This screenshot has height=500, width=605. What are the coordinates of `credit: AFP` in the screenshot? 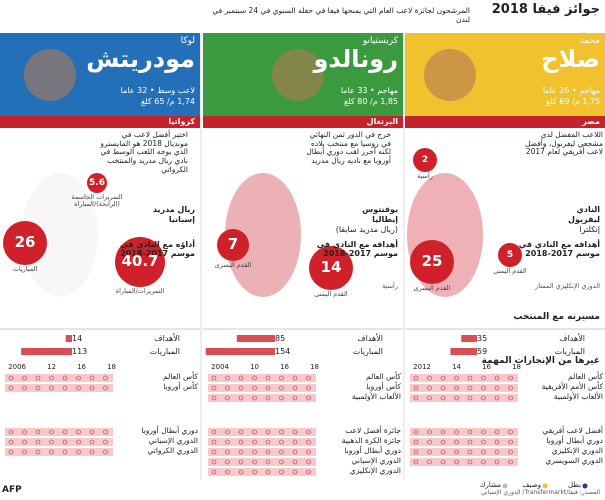 It's located at (12, 490).